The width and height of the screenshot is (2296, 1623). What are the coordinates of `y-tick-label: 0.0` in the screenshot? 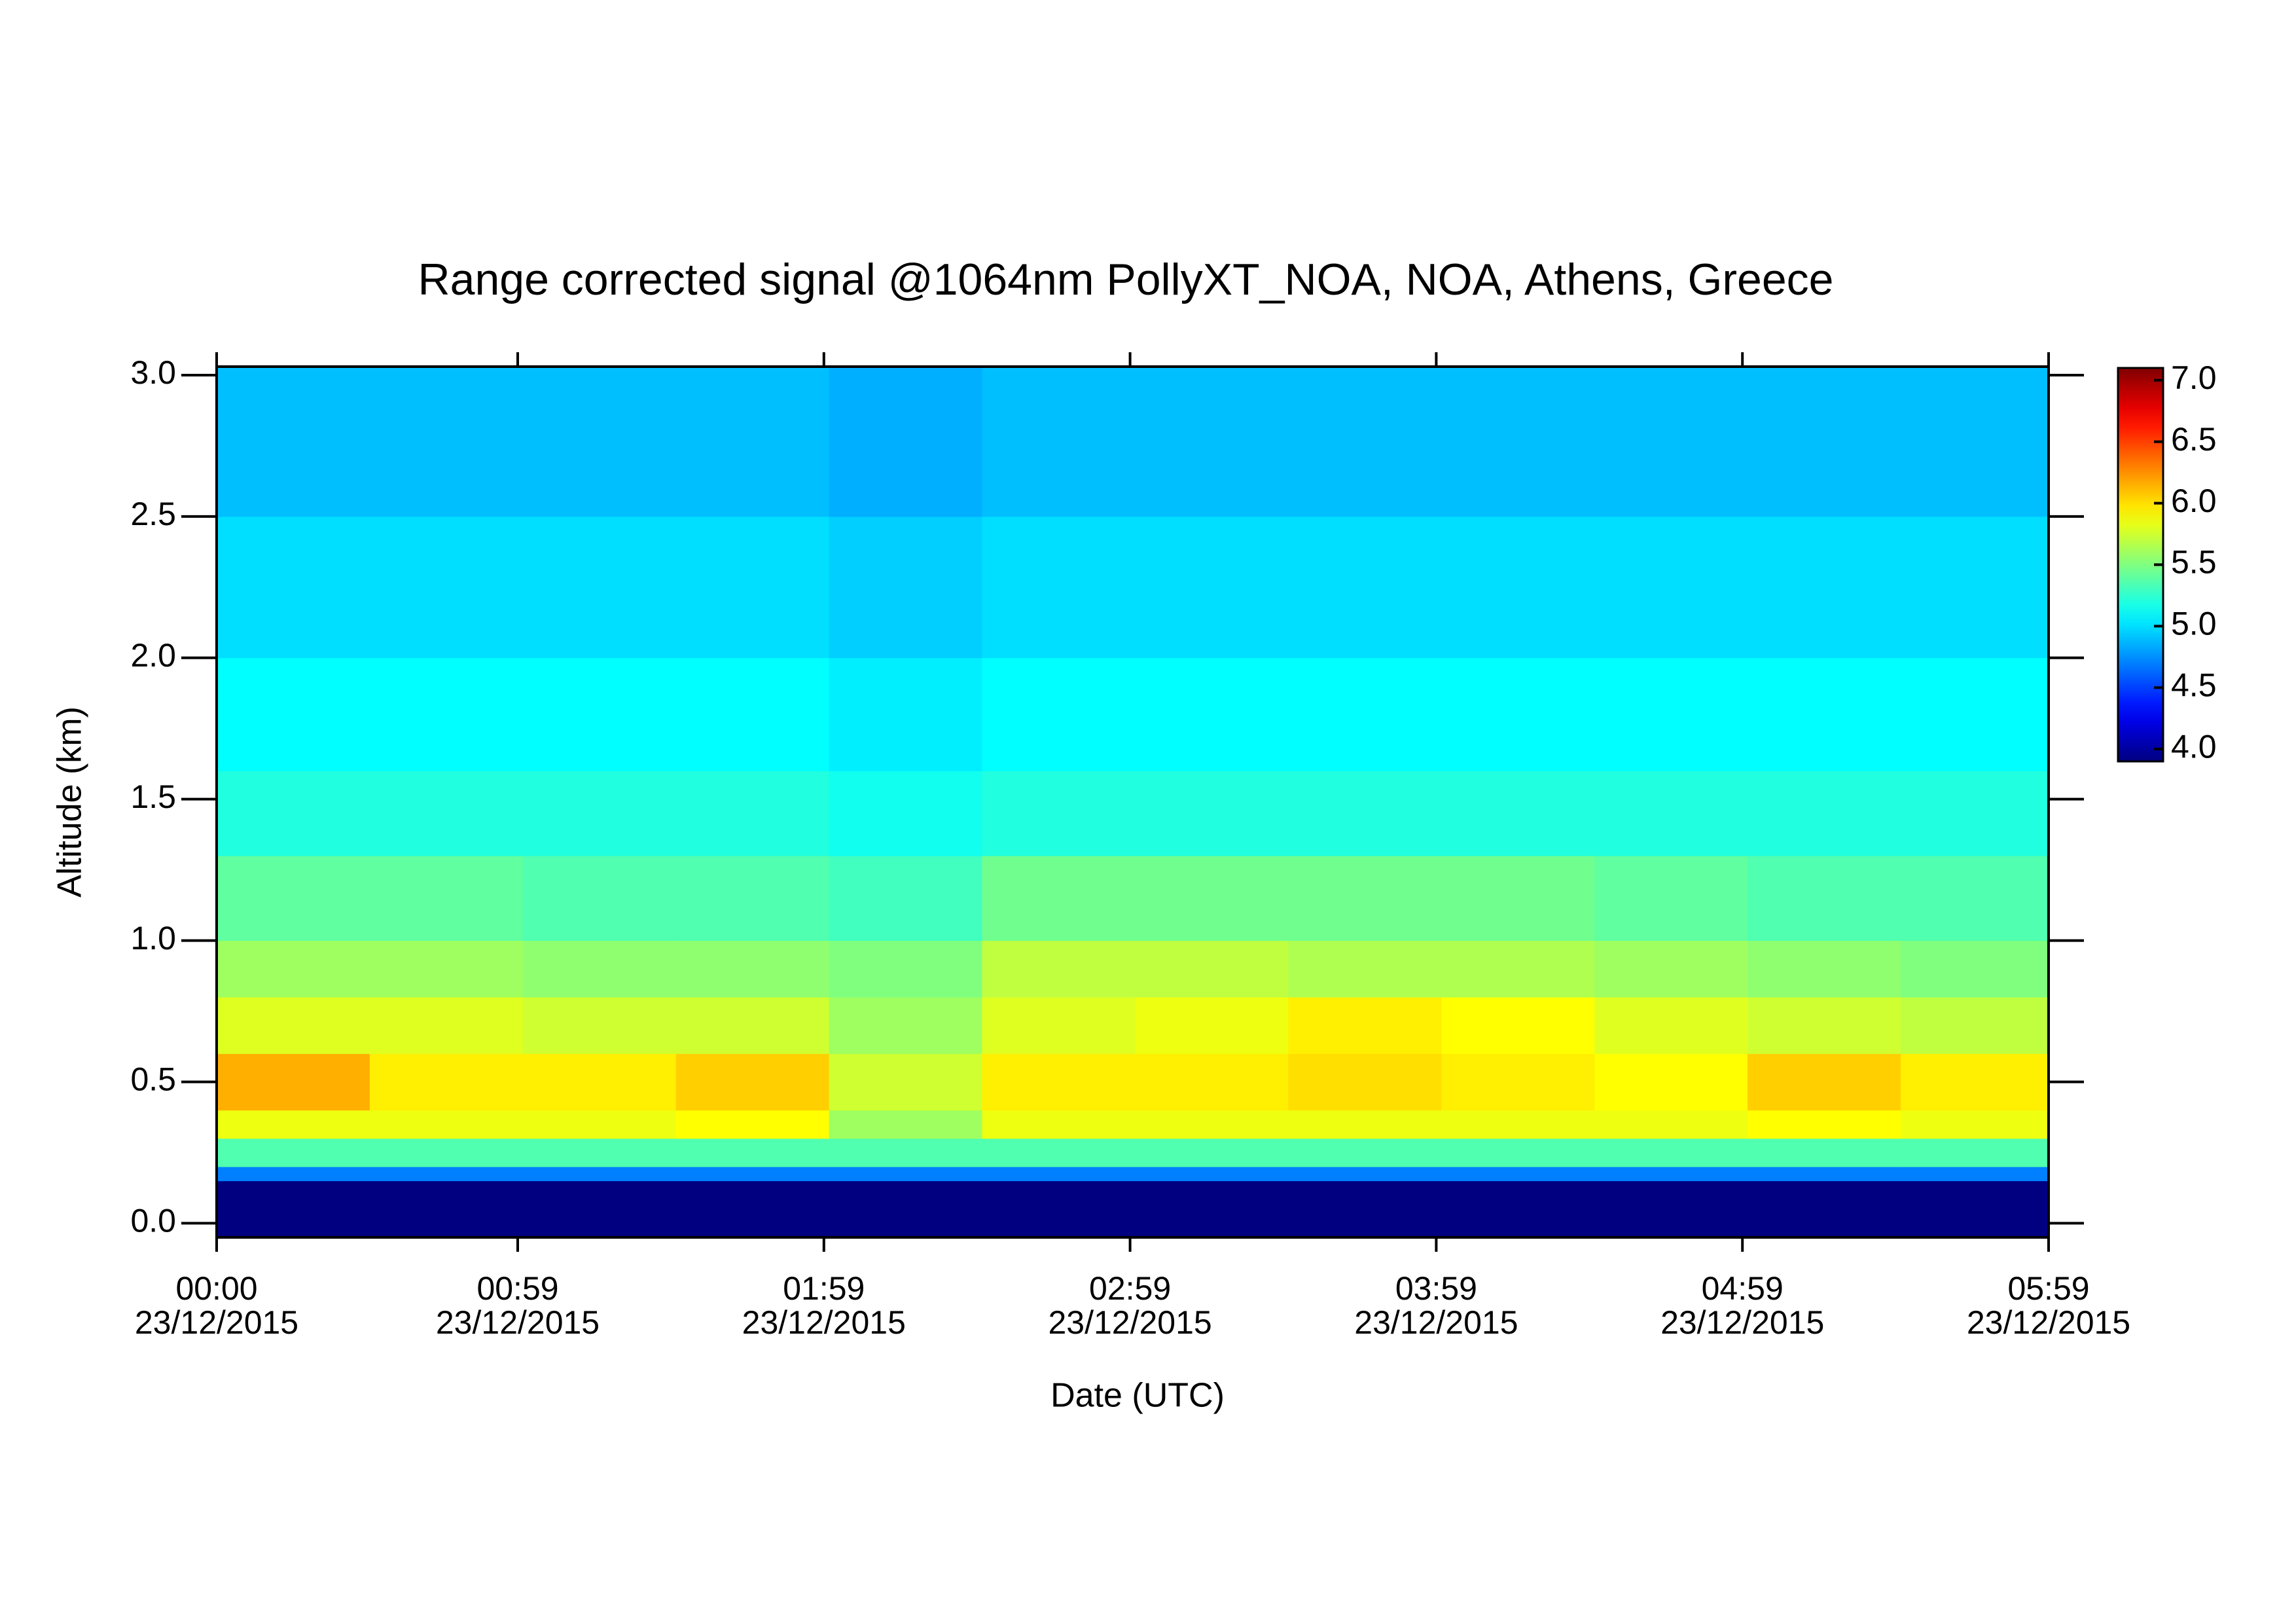 It's located at (153, 1221).